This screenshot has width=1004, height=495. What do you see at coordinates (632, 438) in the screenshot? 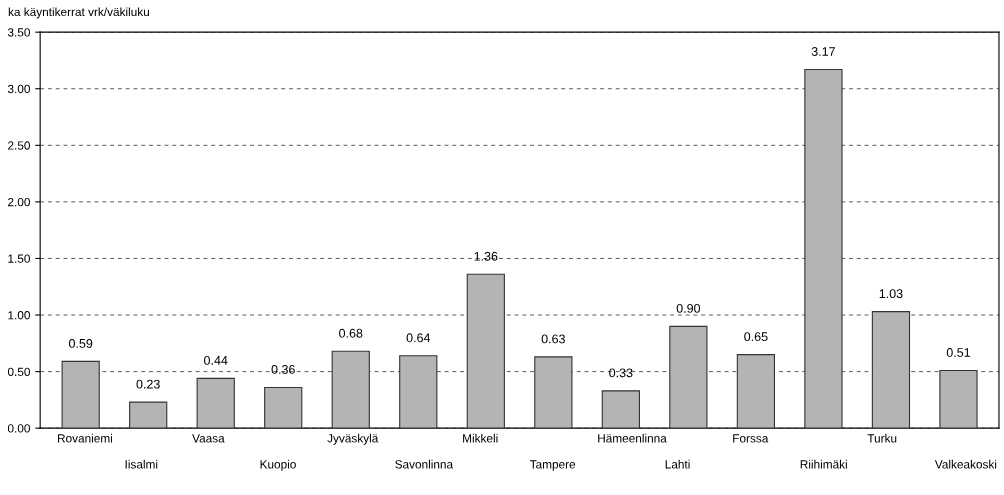
I see `x-tick-label: Hämeenlinna` at bounding box center [632, 438].